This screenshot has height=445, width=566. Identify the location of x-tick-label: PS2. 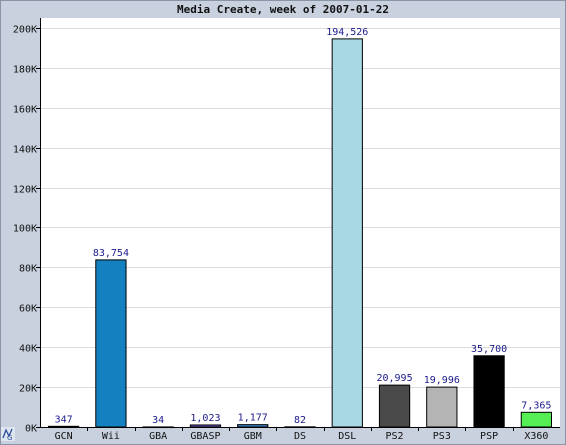
(395, 436).